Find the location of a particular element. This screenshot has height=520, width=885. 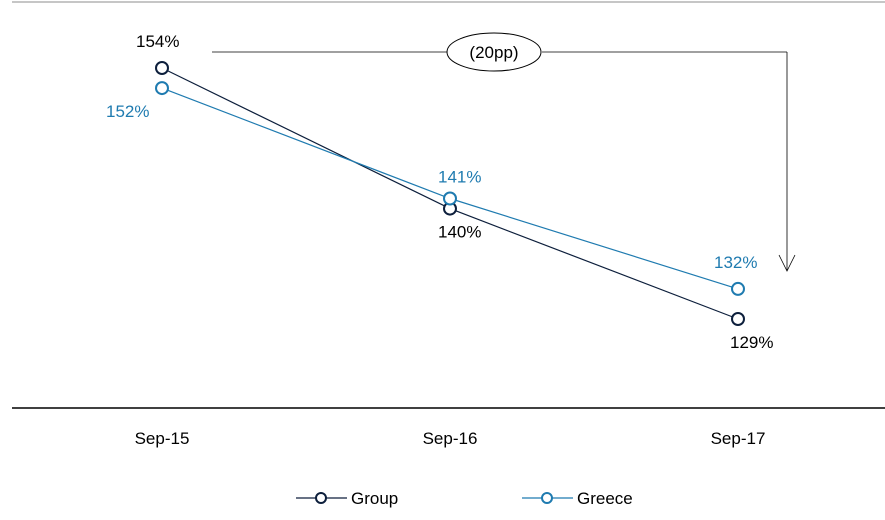

annotation-oval is located at coordinates (494, 52).